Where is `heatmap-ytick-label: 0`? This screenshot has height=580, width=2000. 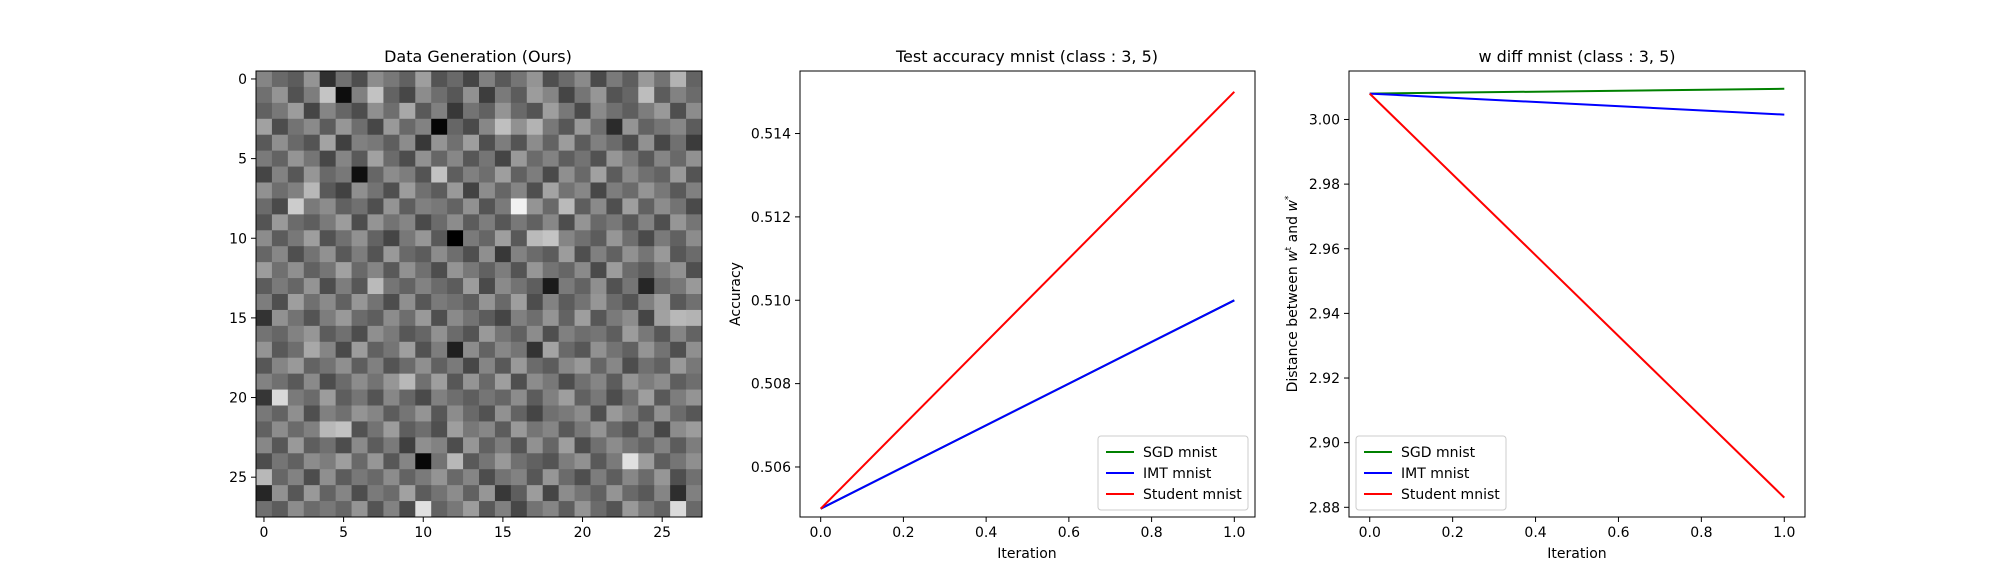
heatmap-ytick-label: 0 is located at coordinates (242, 80).